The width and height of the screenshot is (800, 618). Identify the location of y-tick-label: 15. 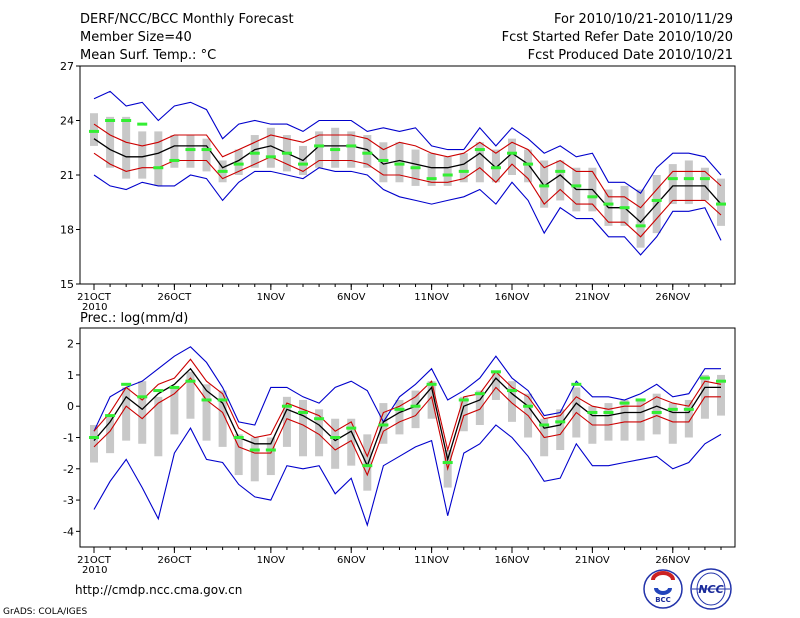
(67, 284).